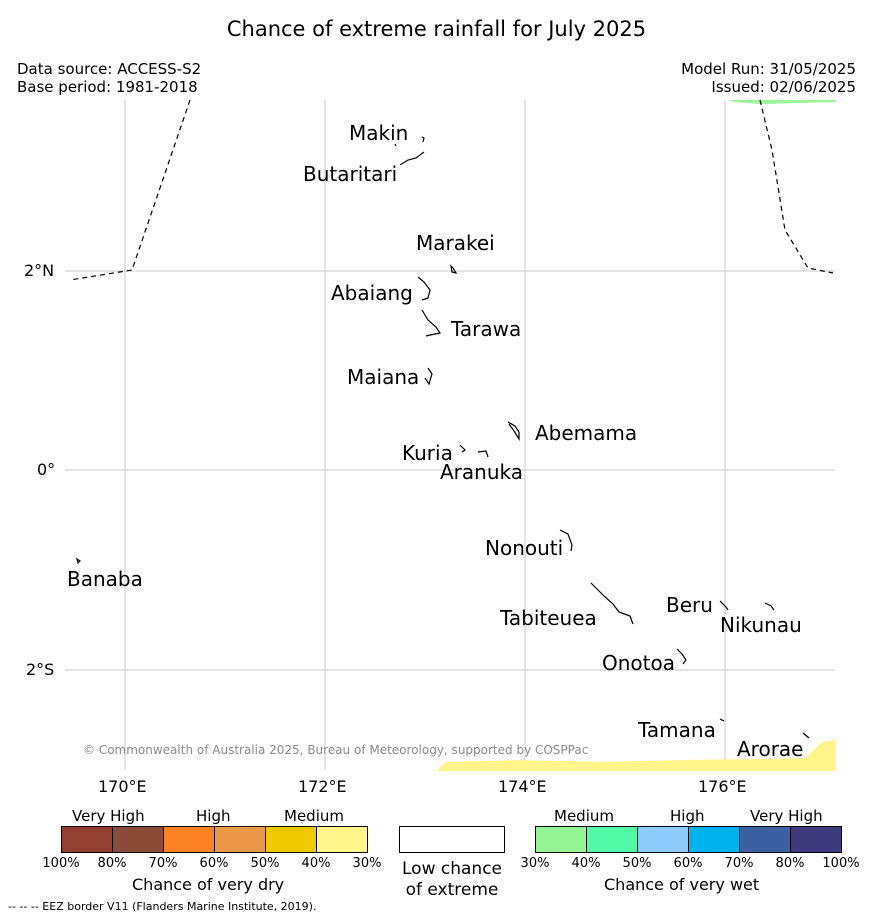 The width and height of the screenshot is (873, 919). What do you see at coordinates (40, 669) in the screenshot?
I see `lat-label-2s: 2°S` at bounding box center [40, 669].